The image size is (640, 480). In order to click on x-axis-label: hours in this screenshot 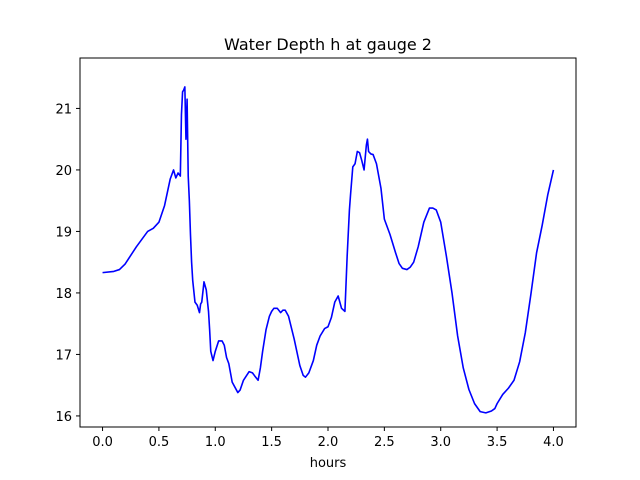, I will do `click(328, 463)`.